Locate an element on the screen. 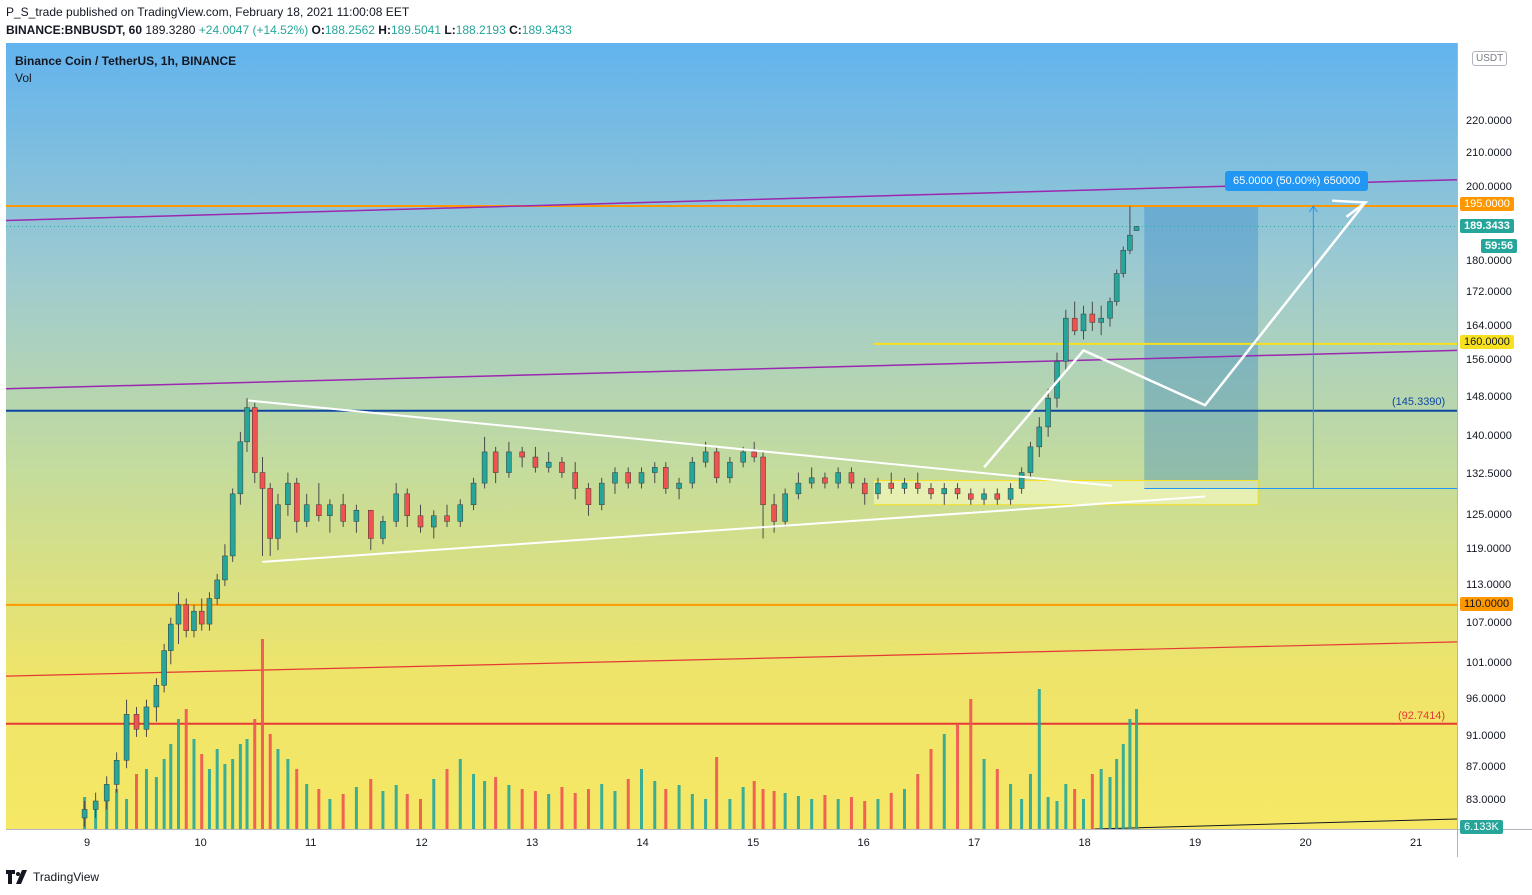 The height and width of the screenshot is (895, 1532). legend-volume: Vol is located at coordinates (23, 78).